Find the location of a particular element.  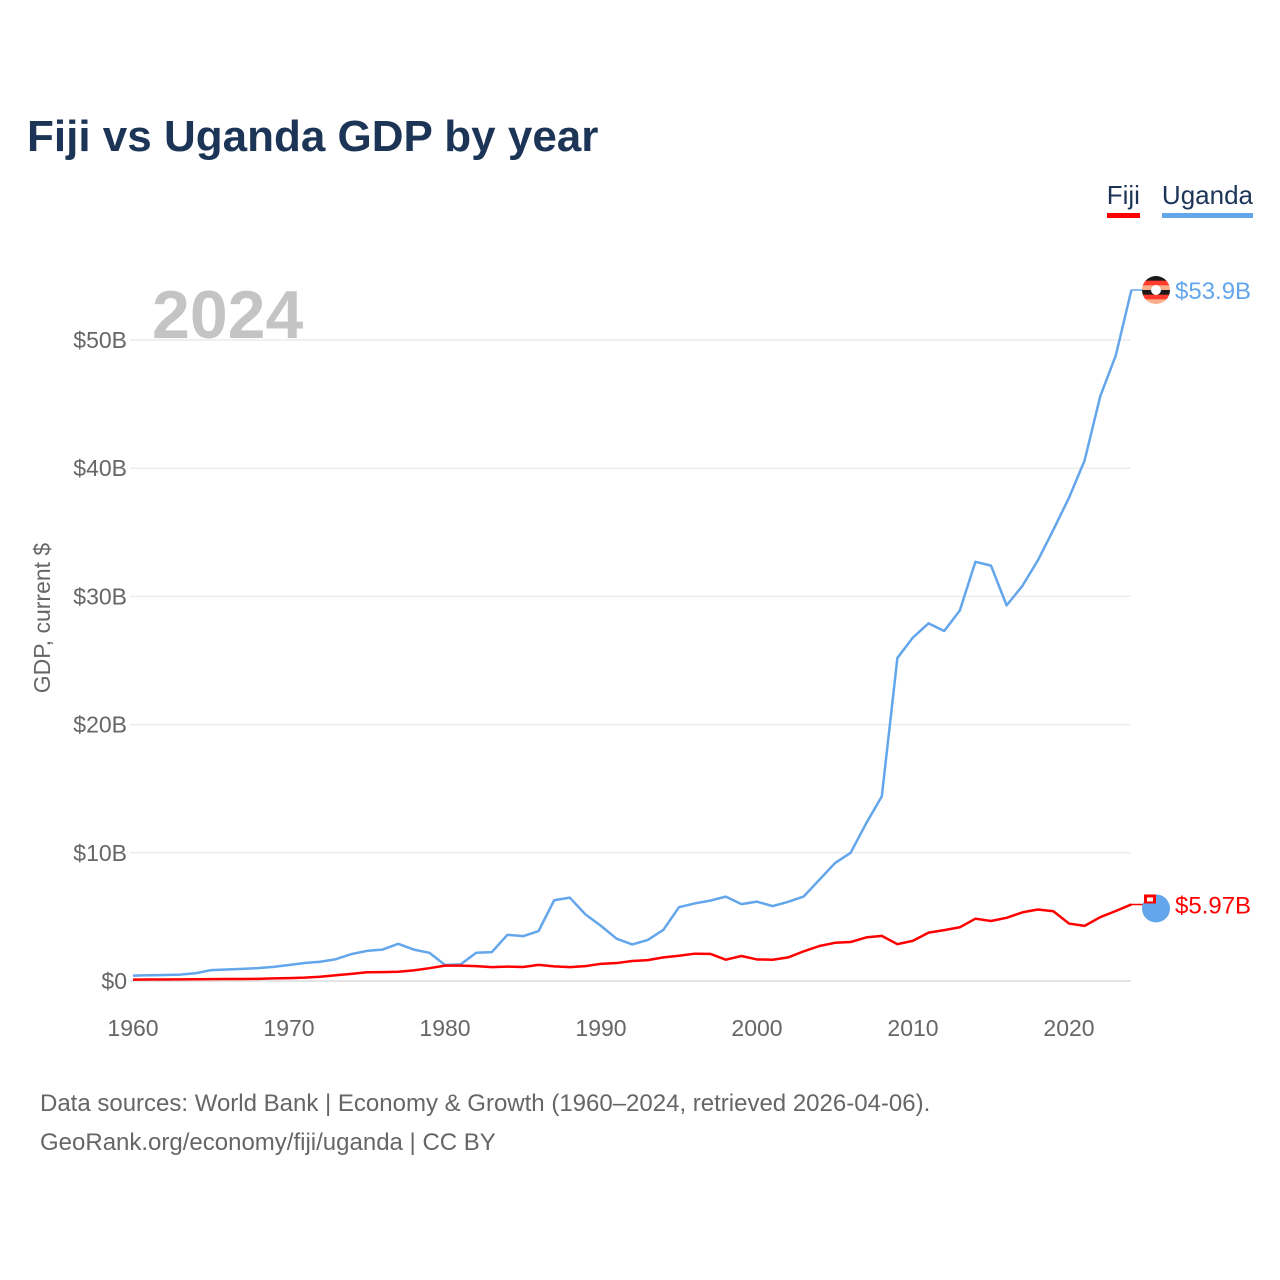

end-value-label-fiji: $5.97B is located at coordinates (1213, 905).